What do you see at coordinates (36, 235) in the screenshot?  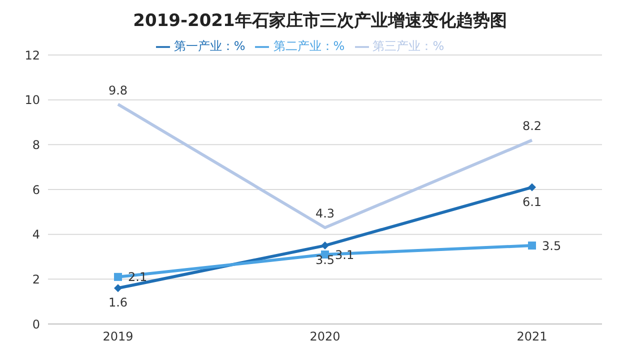 I see `y-tick-label: 4` at bounding box center [36, 235].